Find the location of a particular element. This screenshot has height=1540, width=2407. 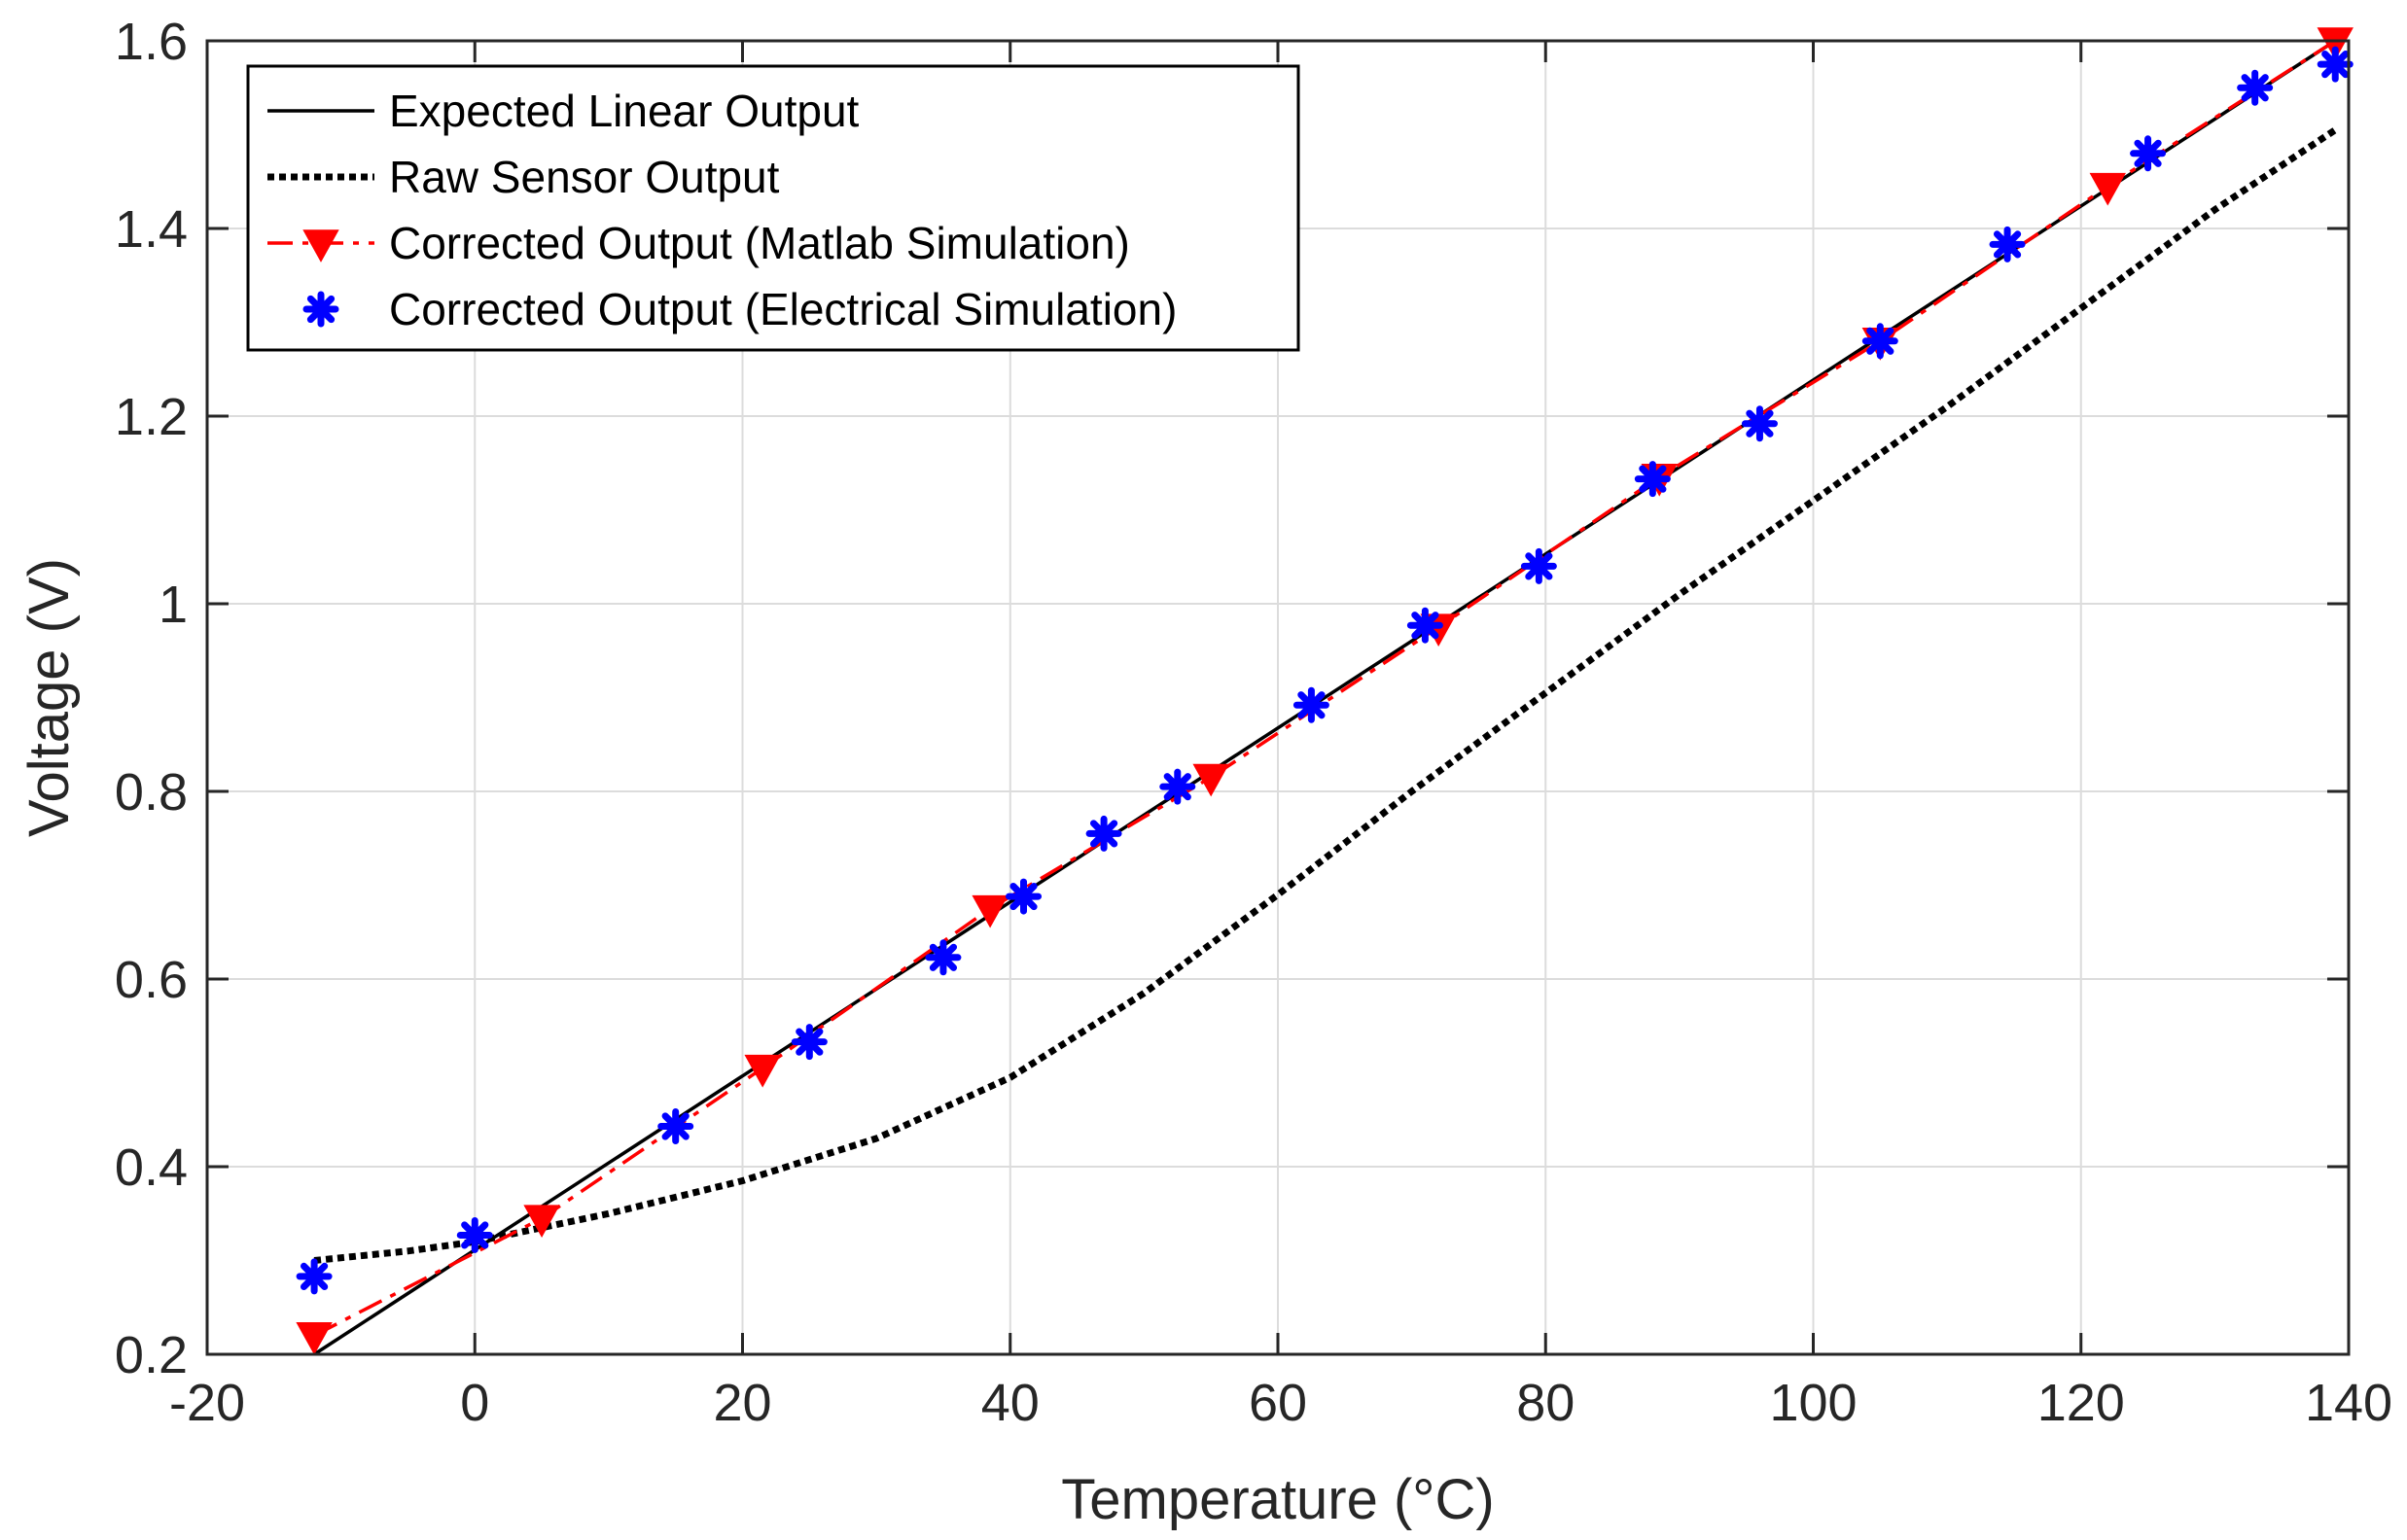

legend-label: Corrected Output (Matlab Simulation) is located at coordinates (760, 243).